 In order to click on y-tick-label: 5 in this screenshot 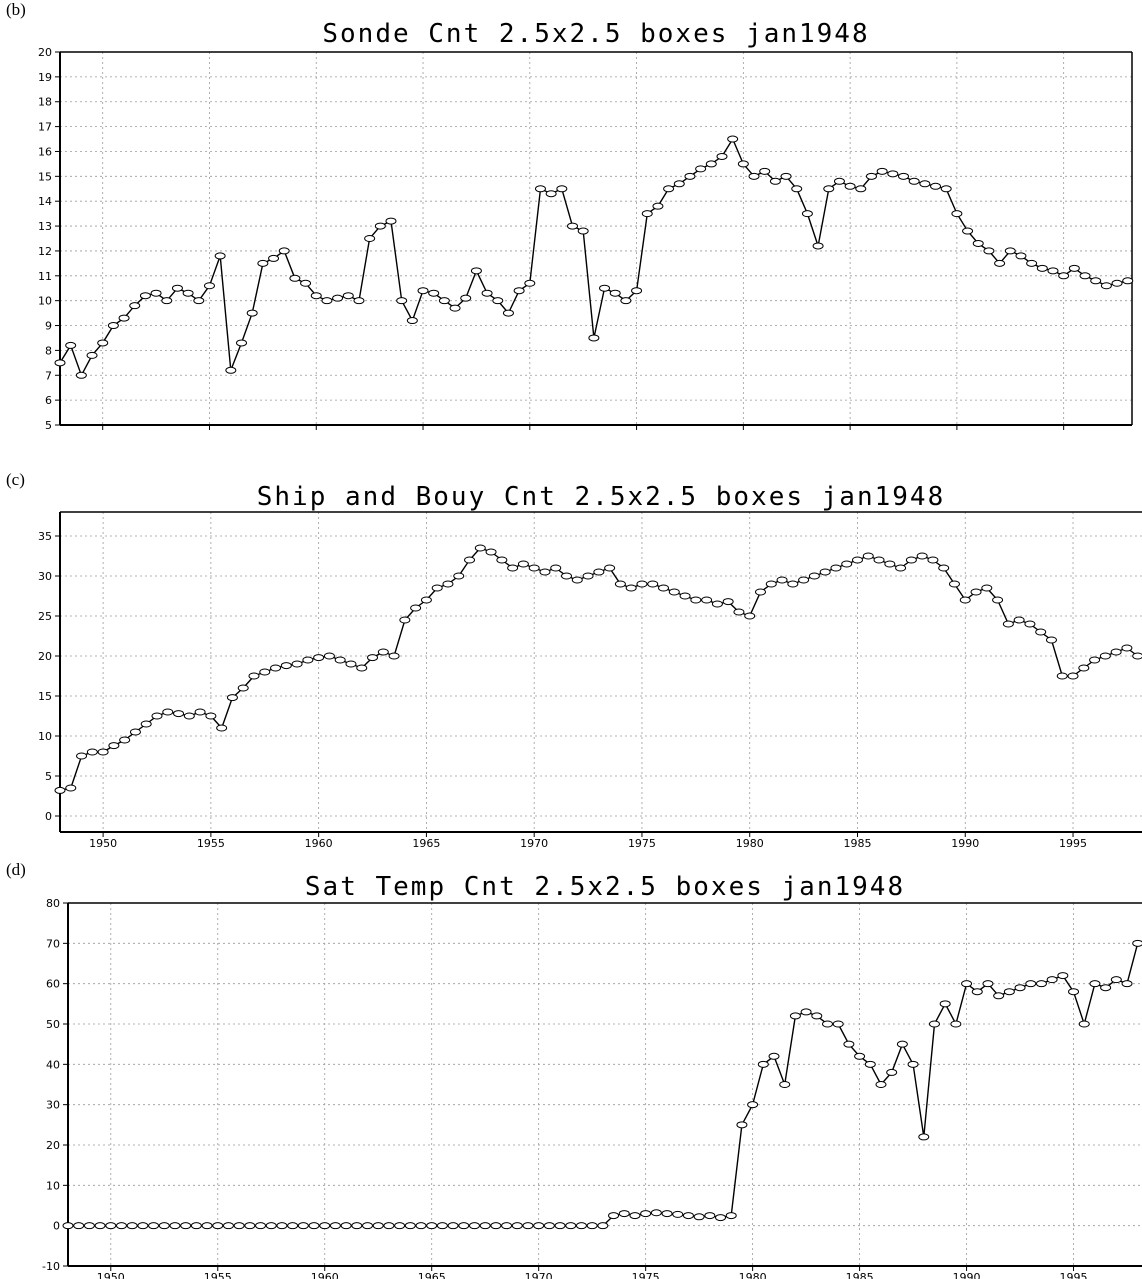, I will do `click(48, 776)`.